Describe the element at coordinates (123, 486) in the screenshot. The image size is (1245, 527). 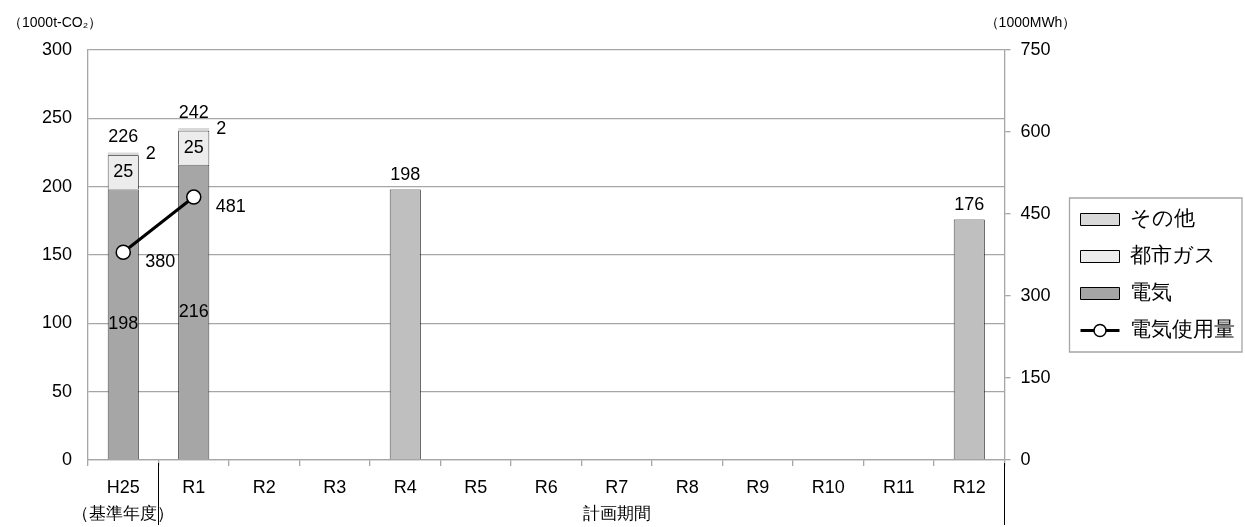
I see `x-tick-label: H25` at that location.